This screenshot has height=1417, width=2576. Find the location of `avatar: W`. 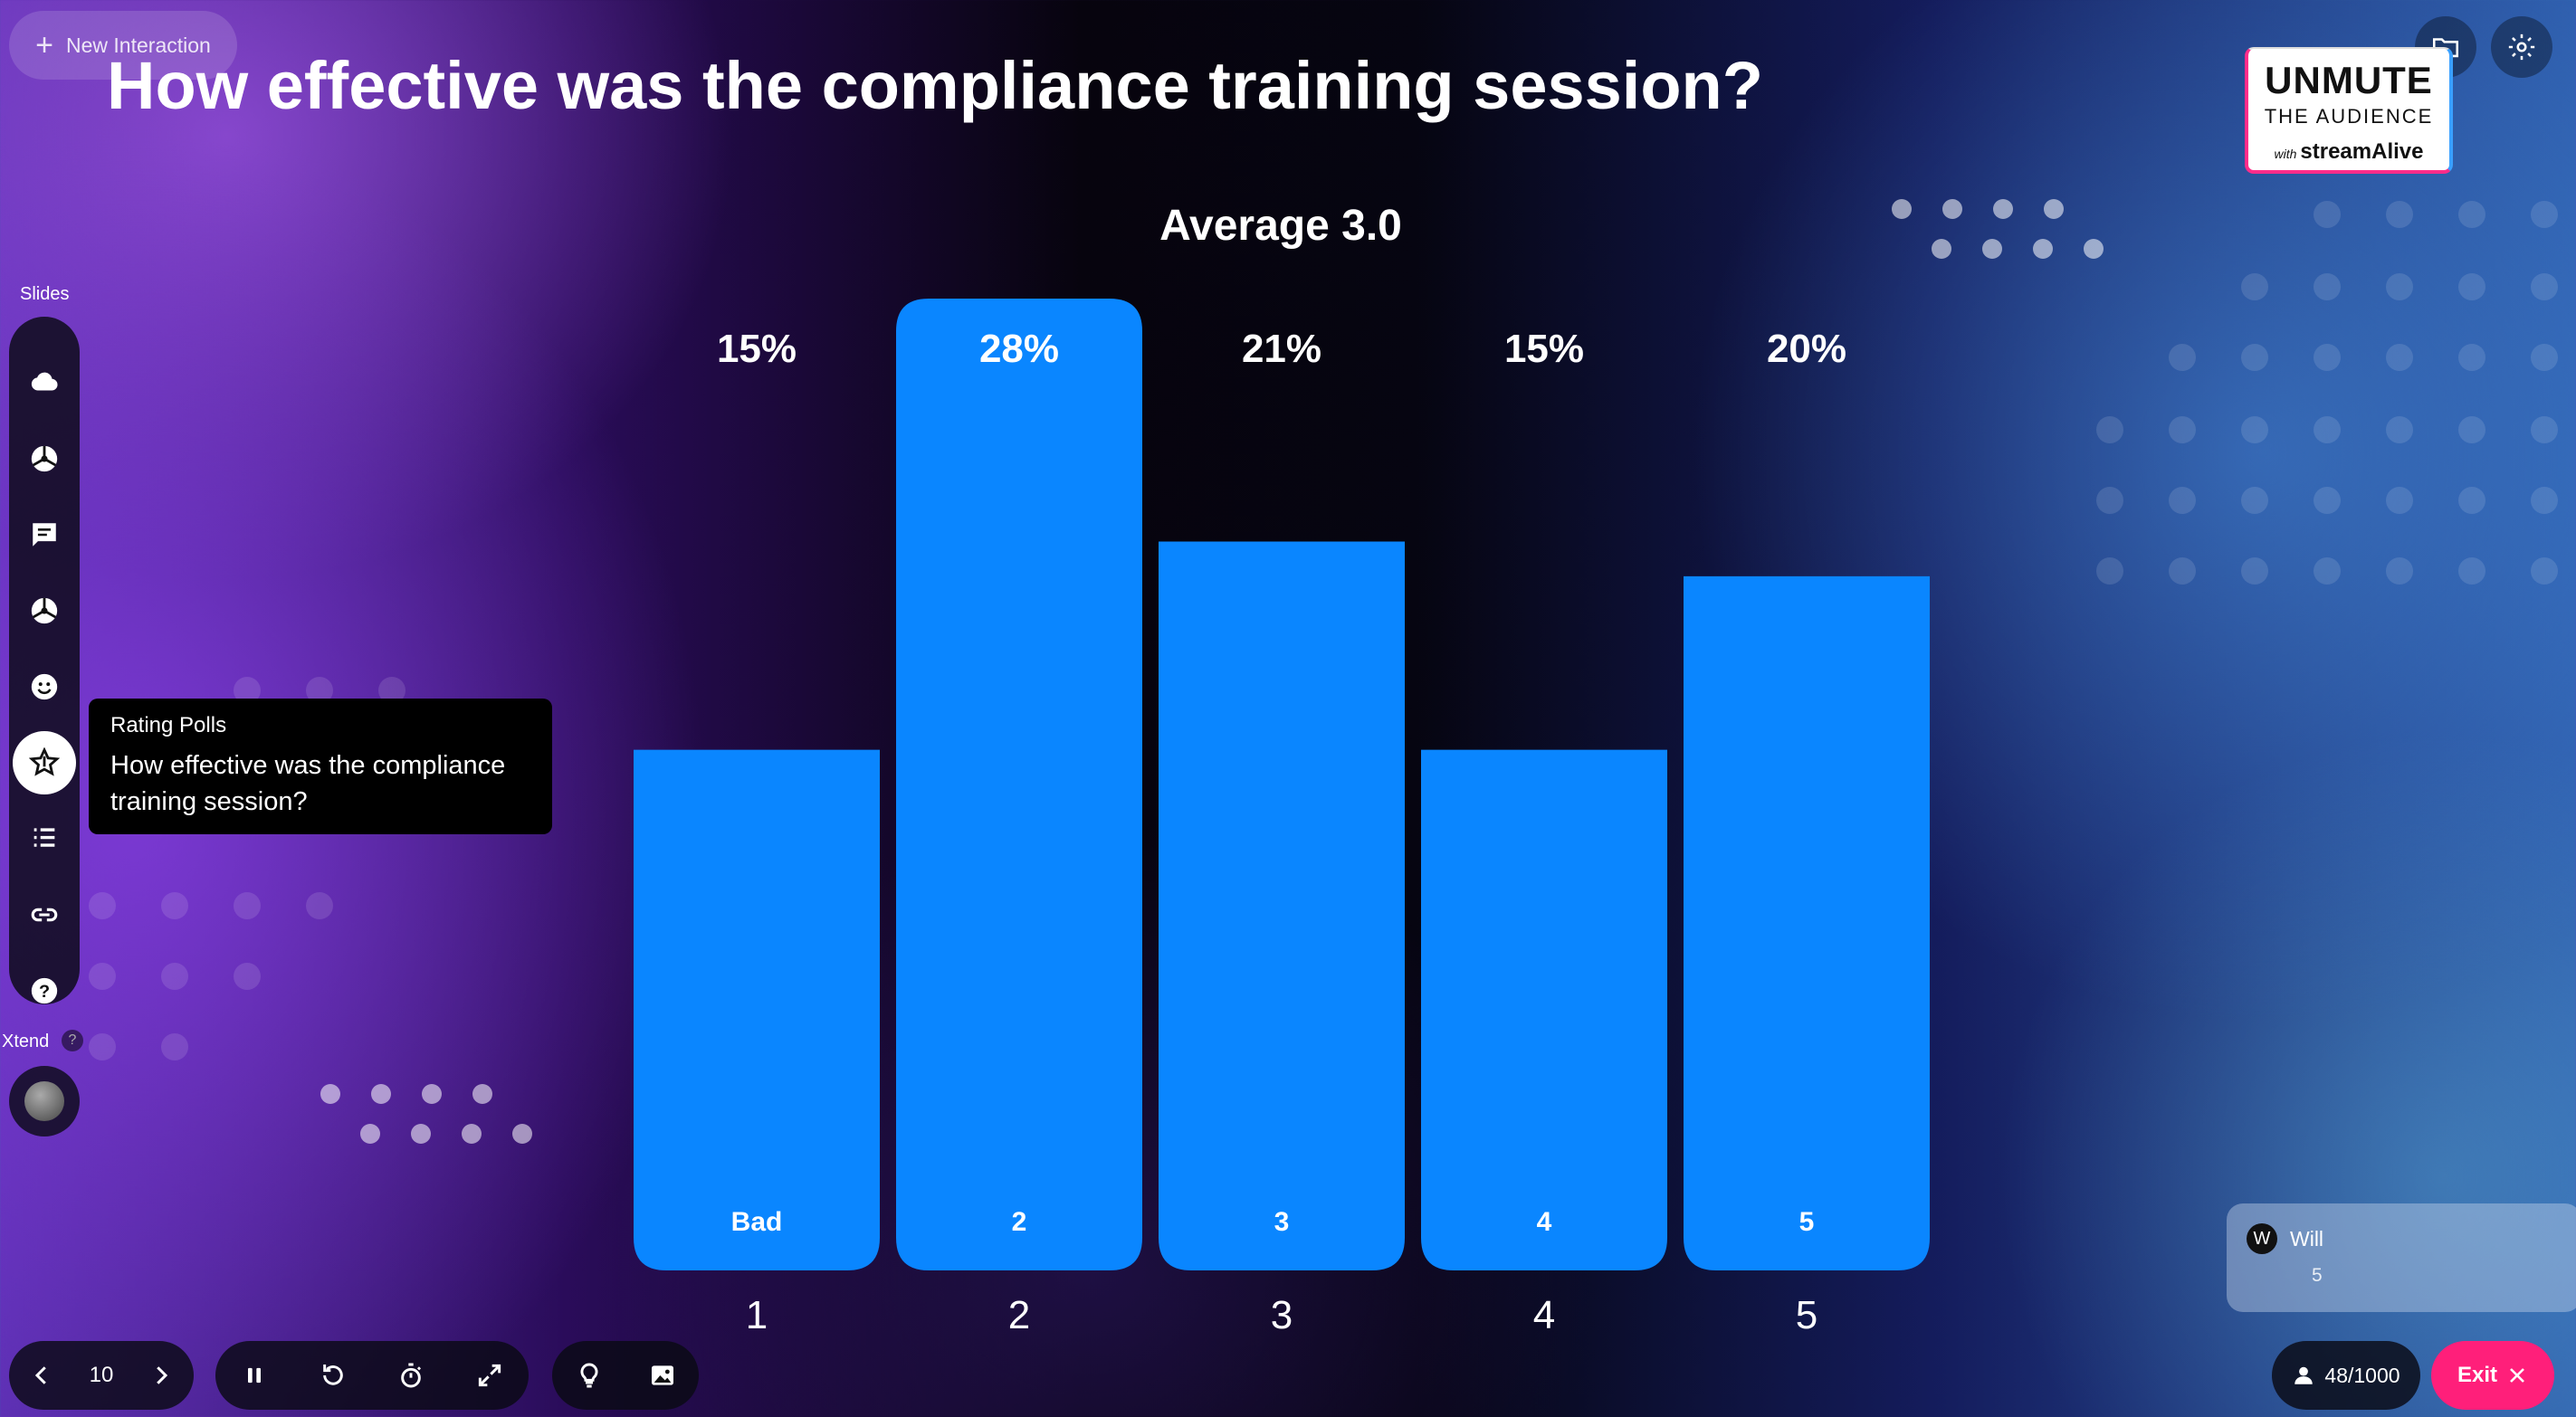

avatar: W is located at coordinates (2262, 1238).